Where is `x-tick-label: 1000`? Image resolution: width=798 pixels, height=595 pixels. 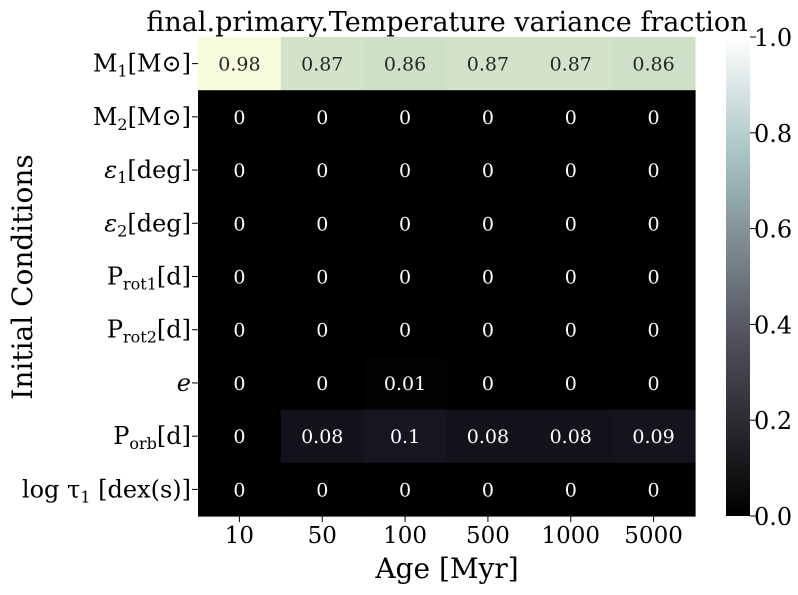 x-tick-label: 1000 is located at coordinates (570, 536).